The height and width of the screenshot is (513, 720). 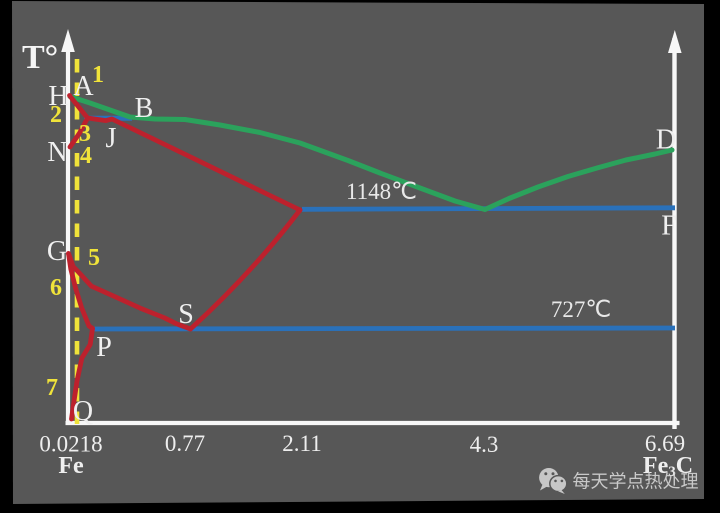 I want to click on svg-text: 每天学点热处理, so click(x=636, y=482).